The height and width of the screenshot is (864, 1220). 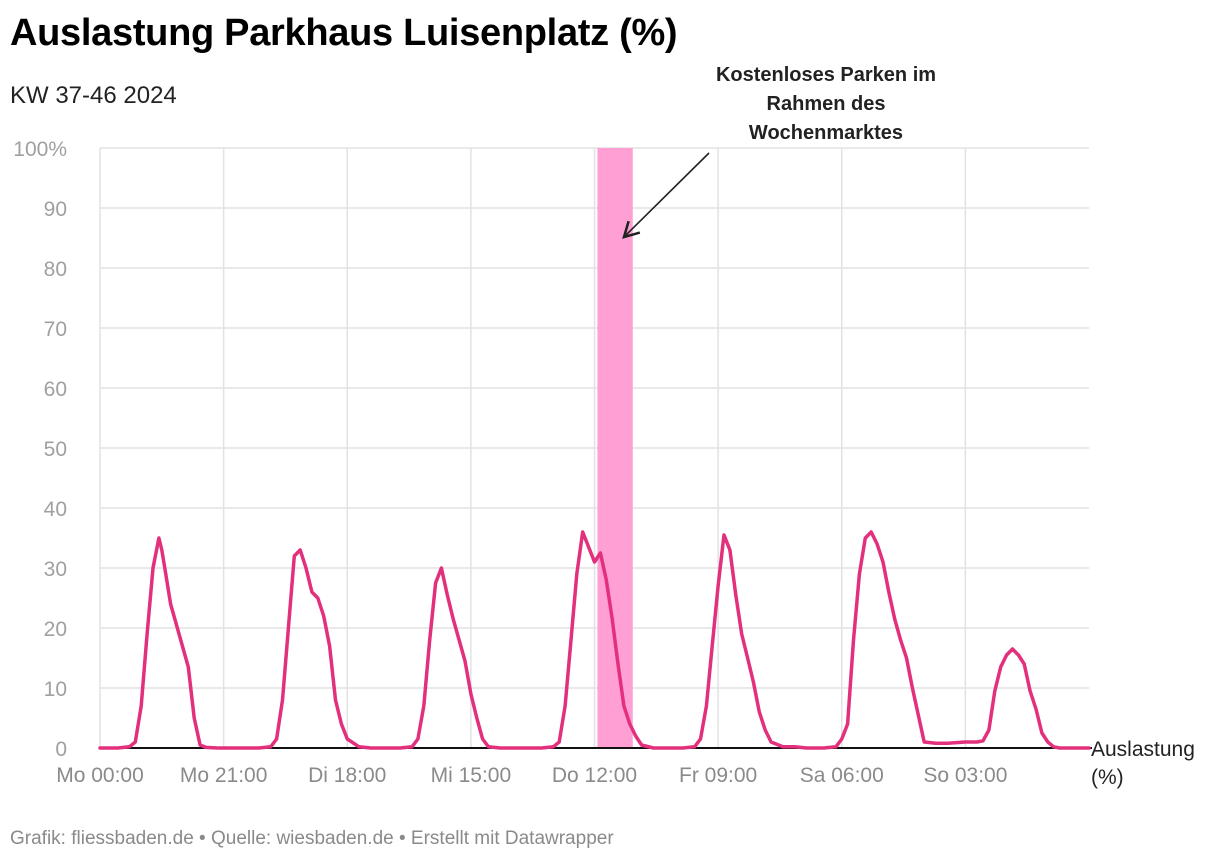 I want to click on y-tick-label: 90, so click(x=55, y=209).